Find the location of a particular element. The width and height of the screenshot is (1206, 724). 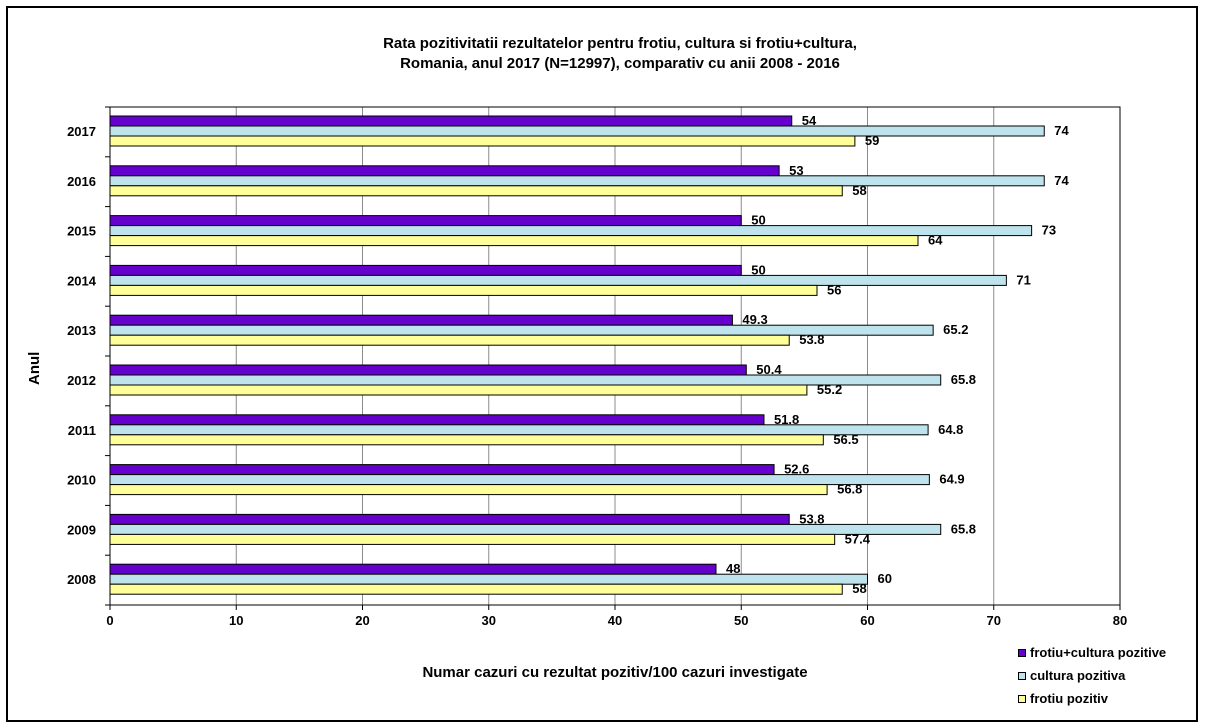

y-axis-label: Anul is located at coordinates (34, 368).